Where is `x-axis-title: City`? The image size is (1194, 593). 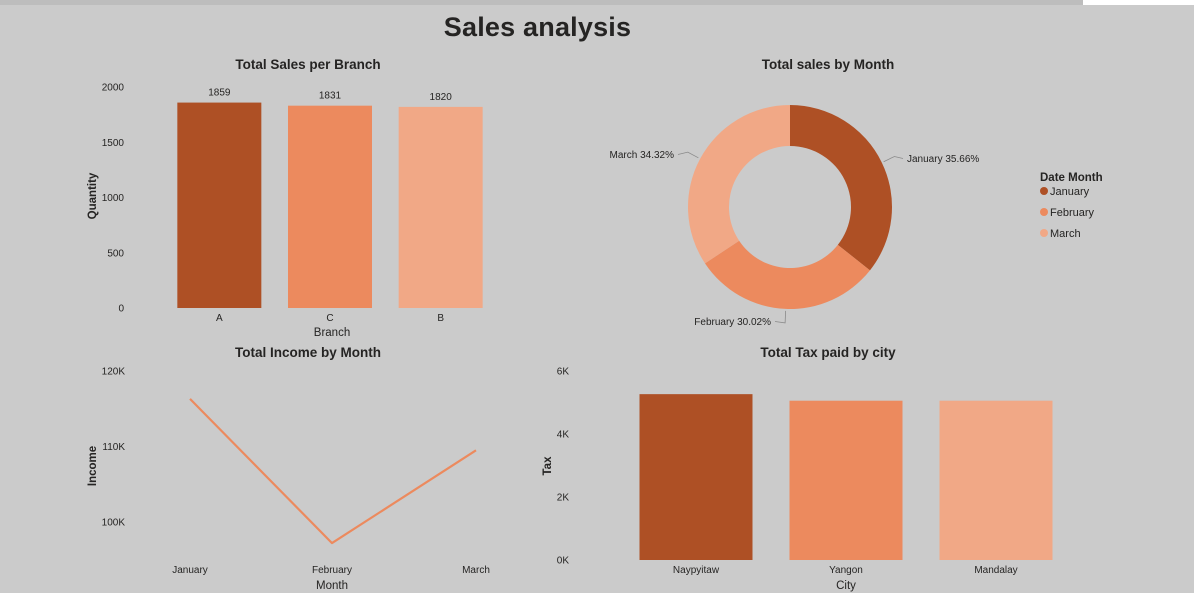 x-axis-title: City is located at coordinates (846, 586).